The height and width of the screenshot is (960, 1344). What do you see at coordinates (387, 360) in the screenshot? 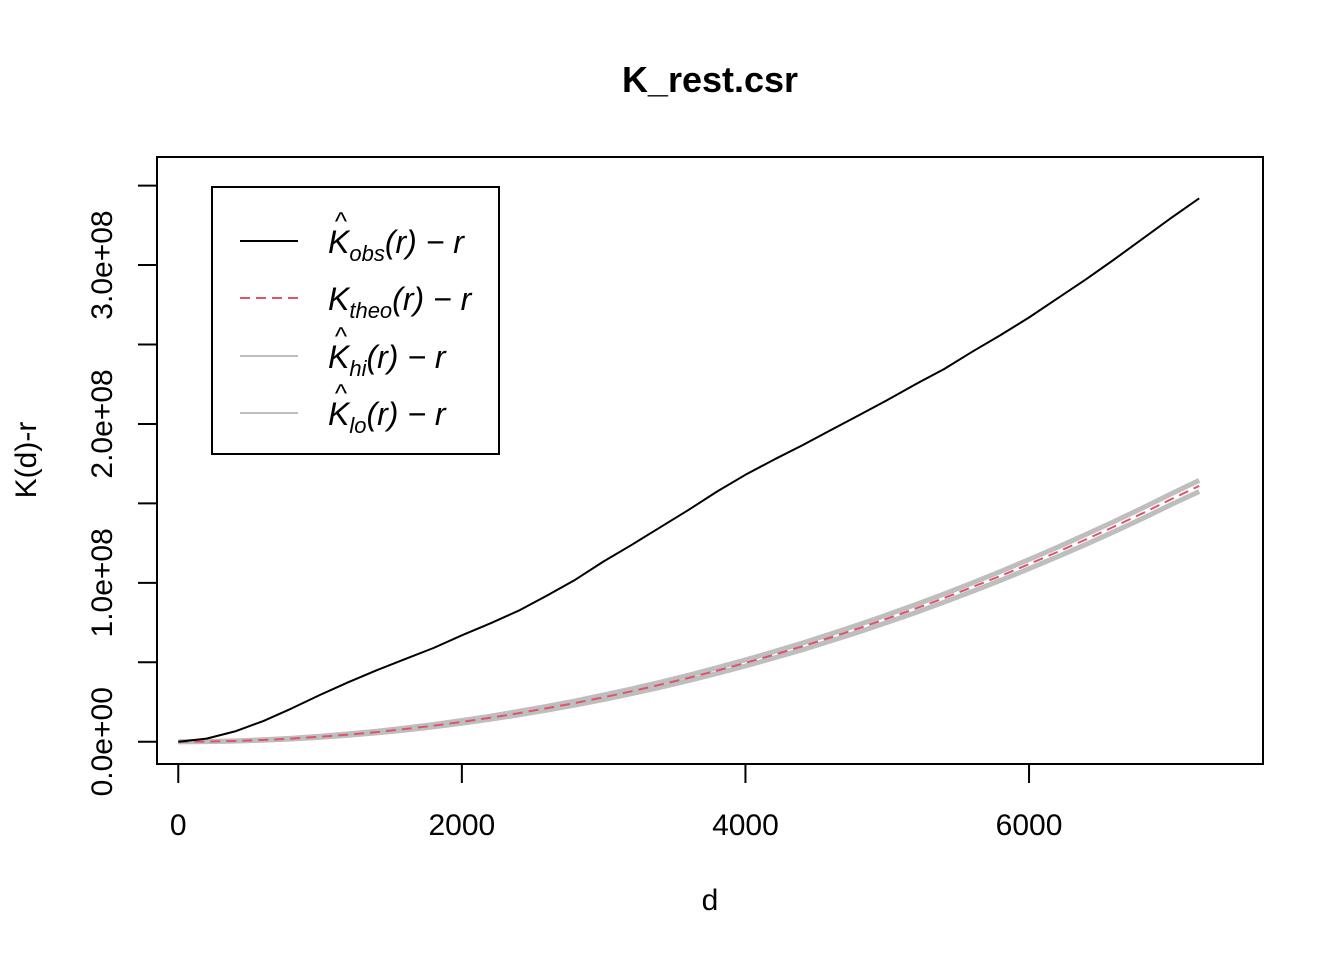
I see `legend-label: Khi(r) − r` at bounding box center [387, 360].